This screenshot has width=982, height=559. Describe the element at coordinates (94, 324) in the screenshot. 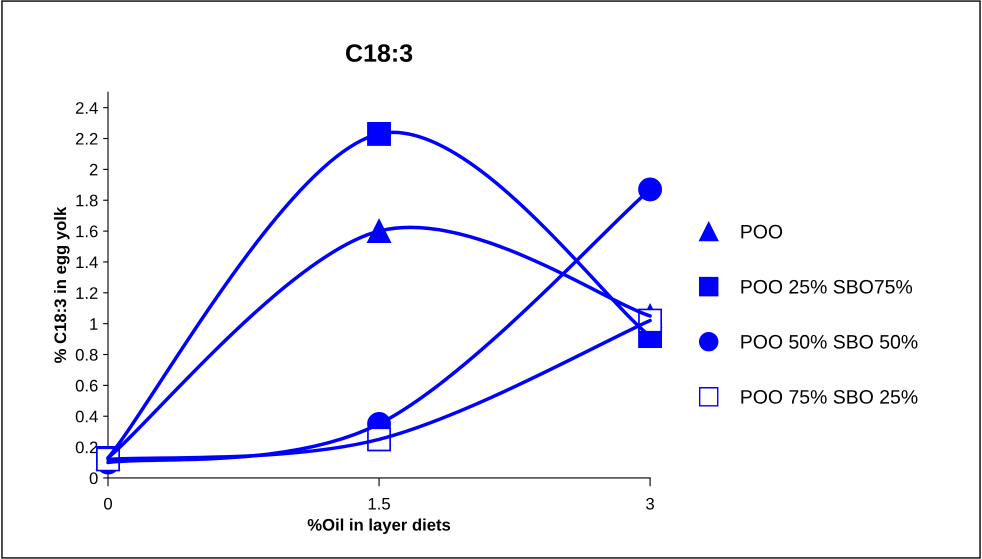

I see `y-tick-label: 1` at that location.